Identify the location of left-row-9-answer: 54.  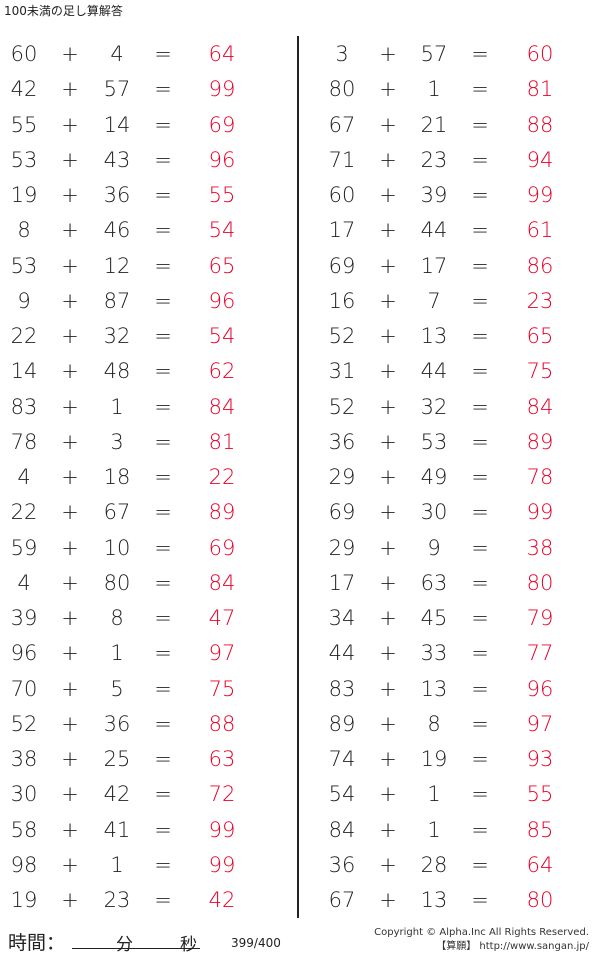
(222, 336).